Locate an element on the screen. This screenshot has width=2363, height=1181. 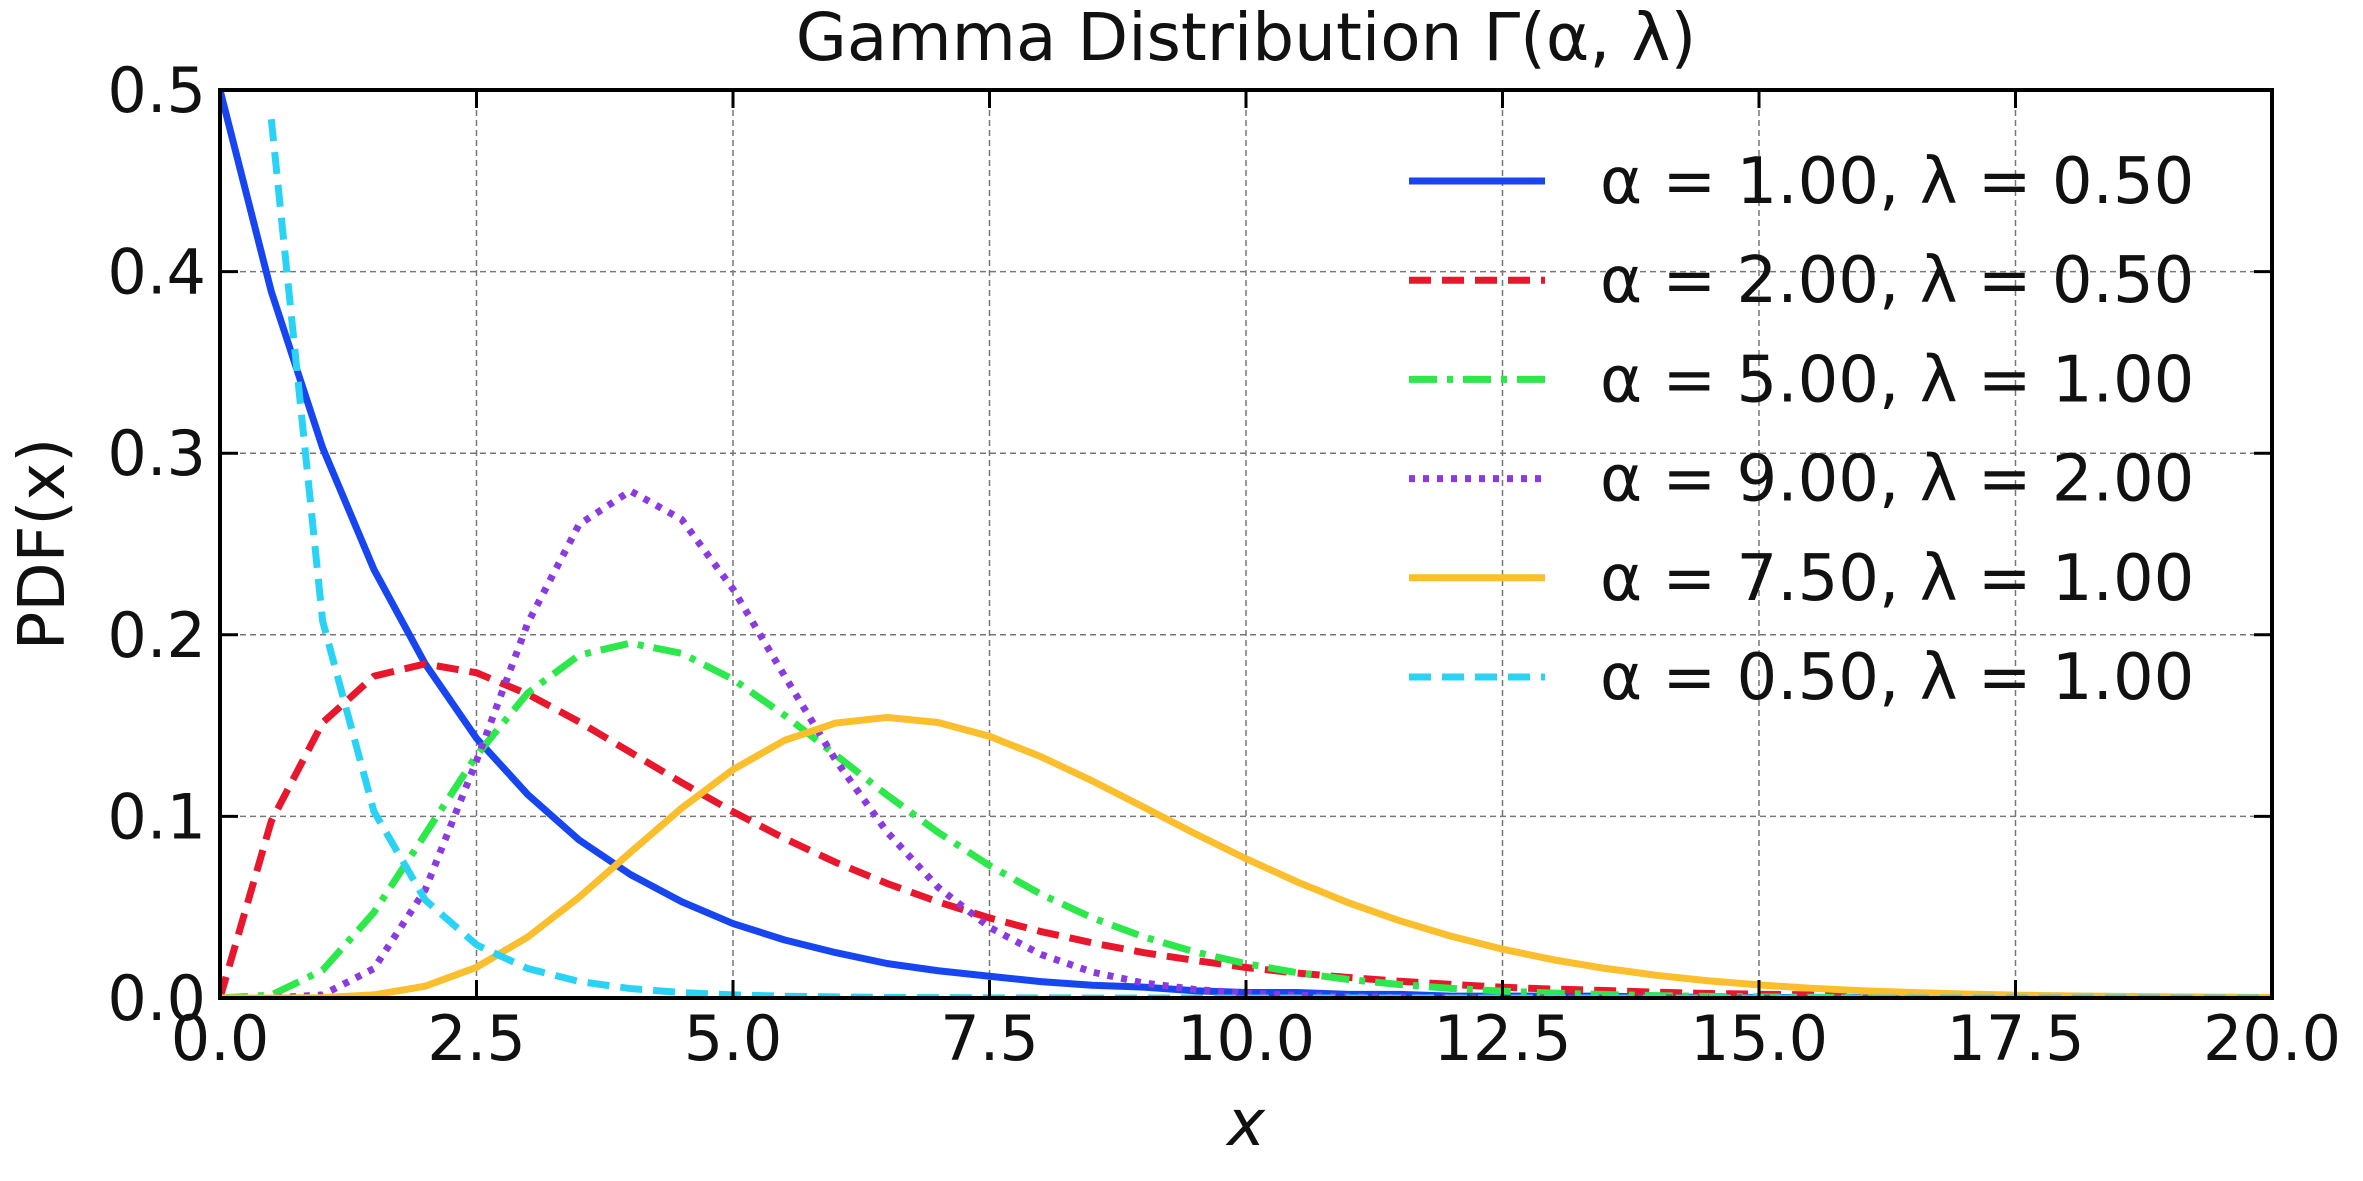
x-tick-label: 17.5 is located at coordinates (2015, 1038).